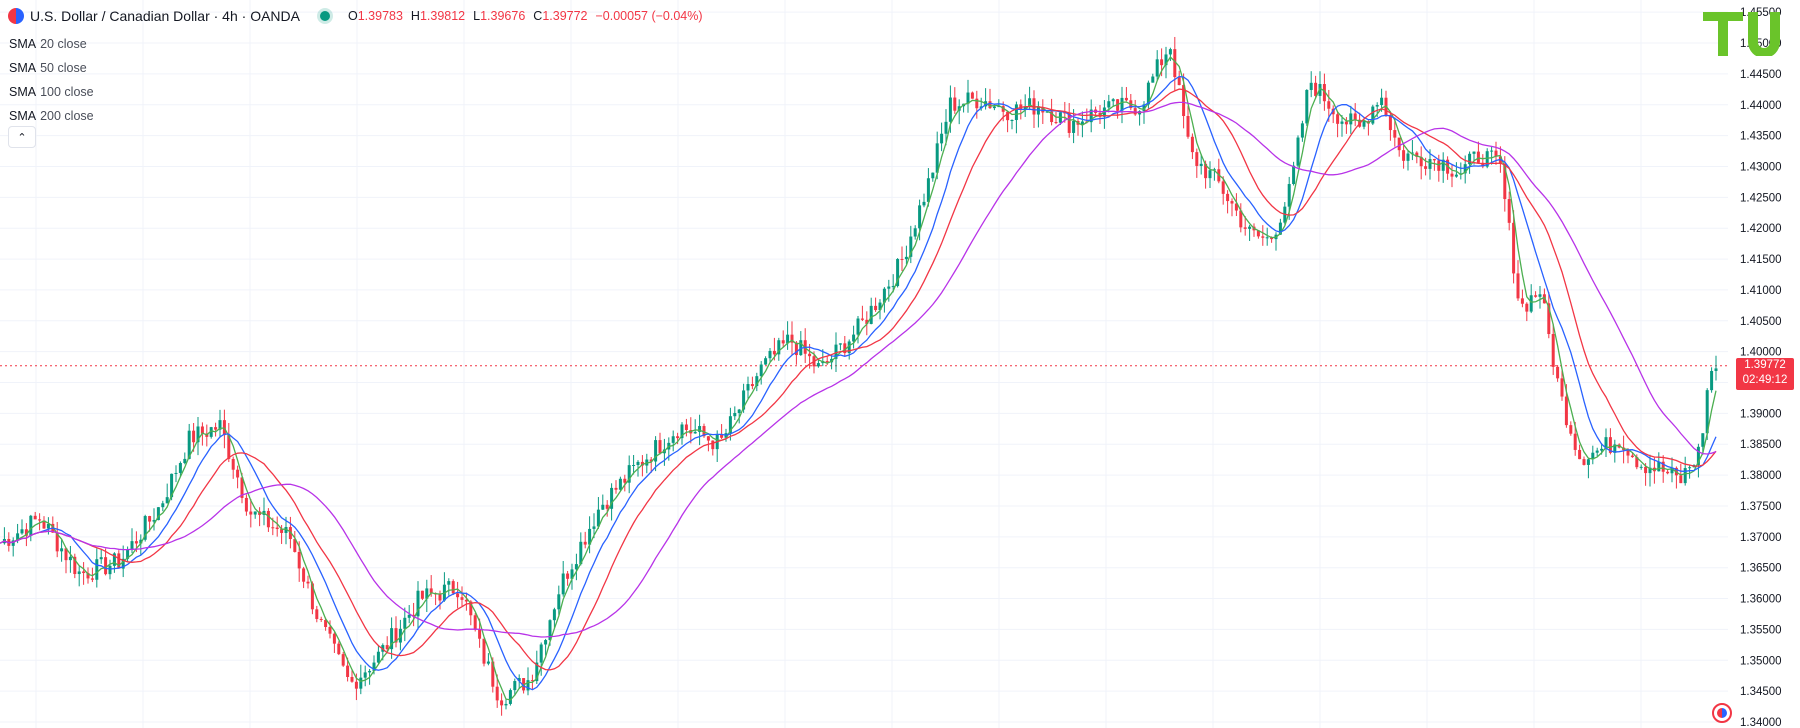 The height and width of the screenshot is (728, 1800). Describe the element at coordinates (1761, 198) in the screenshot. I see `price-tick-label: 1.42500` at that location.